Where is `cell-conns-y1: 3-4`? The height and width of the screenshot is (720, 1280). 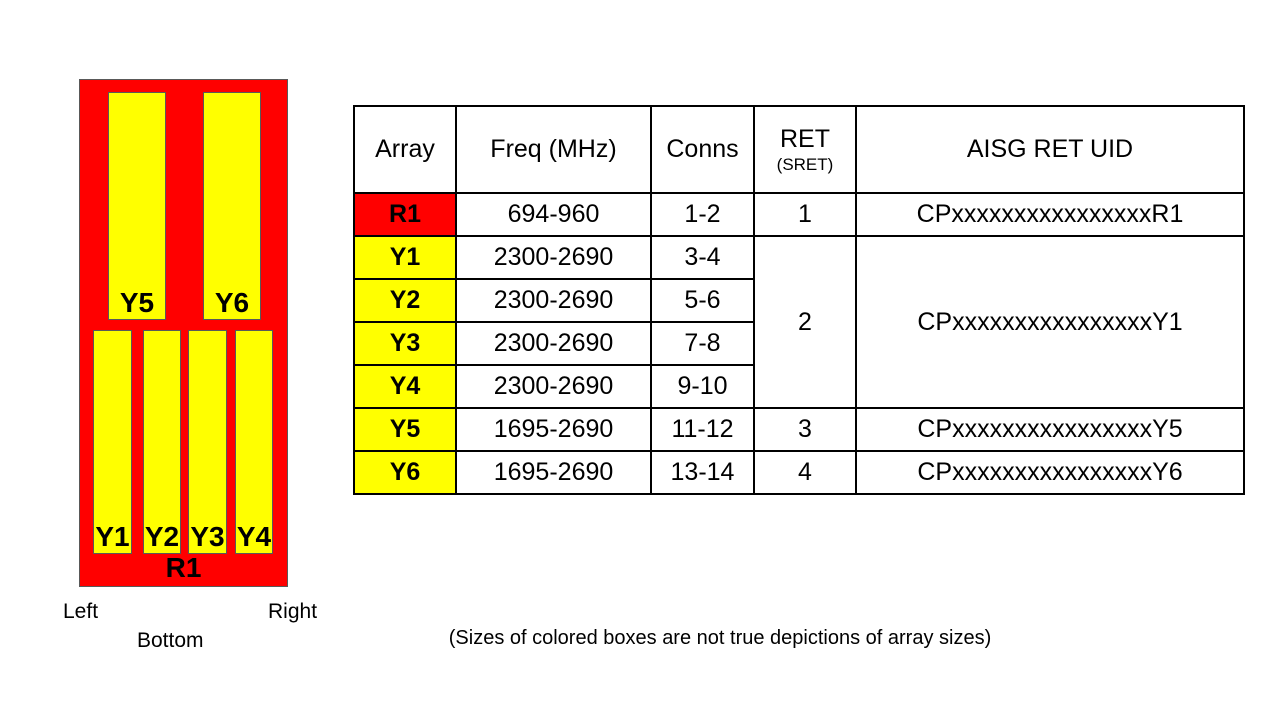 cell-conns-y1: 3-4 is located at coordinates (702, 257).